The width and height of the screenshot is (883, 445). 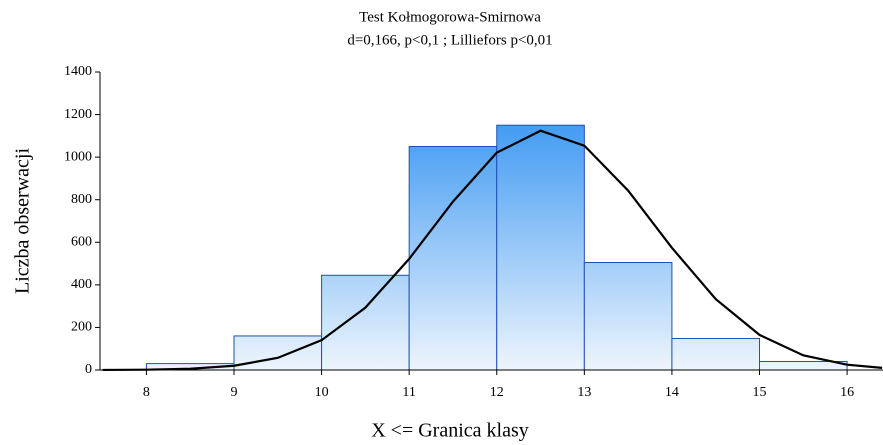 What do you see at coordinates (88, 369) in the screenshot?
I see `y-tick-label: 0` at bounding box center [88, 369].